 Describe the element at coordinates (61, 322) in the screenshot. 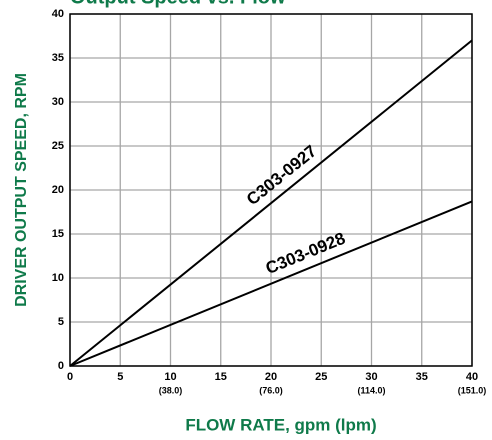

I see `y-tick-label: 5` at that location.